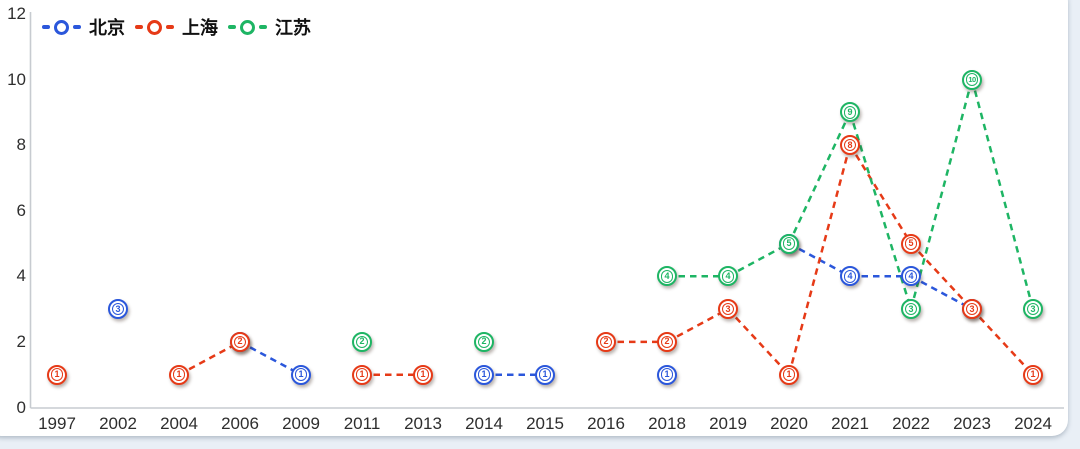  Describe the element at coordinates (972, 79) in the screenshot. I see `data-point-marker: 10` at that location.